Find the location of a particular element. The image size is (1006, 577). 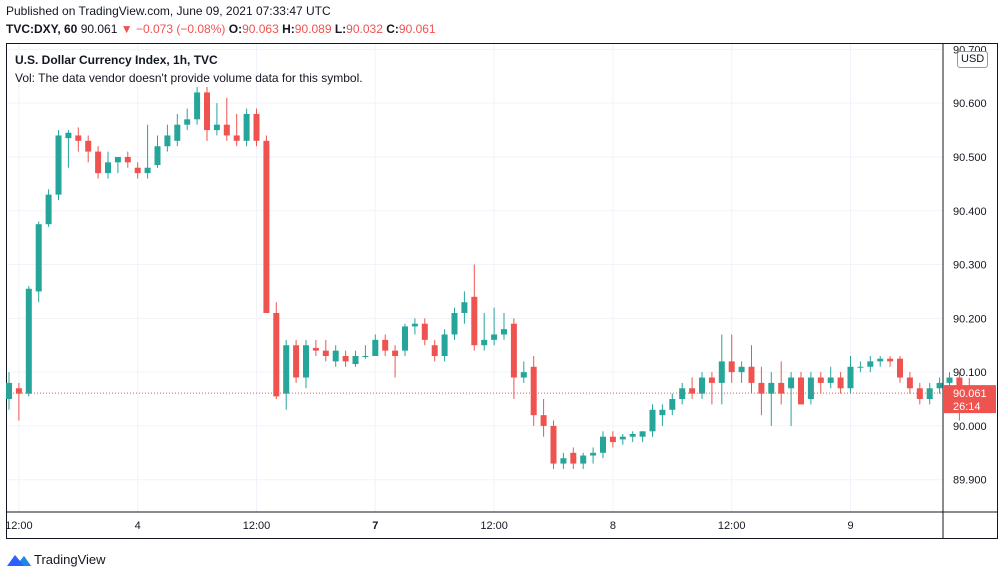

currency-button: USD is located at coordinates (973, 59).